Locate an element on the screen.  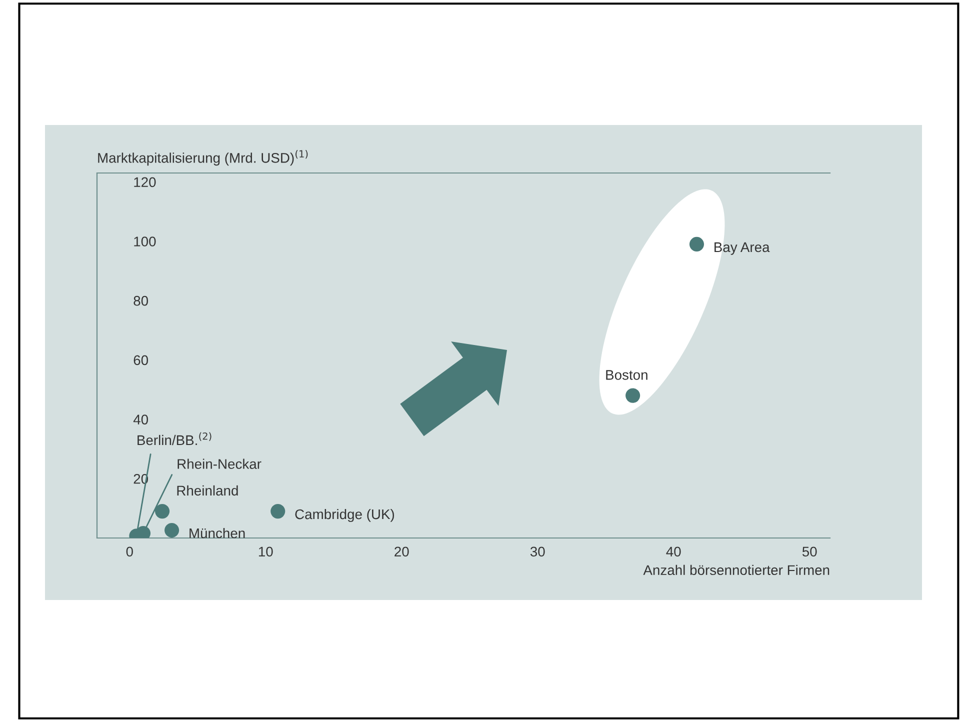
series-label: Rheinland is located at coordinates (207, 490).